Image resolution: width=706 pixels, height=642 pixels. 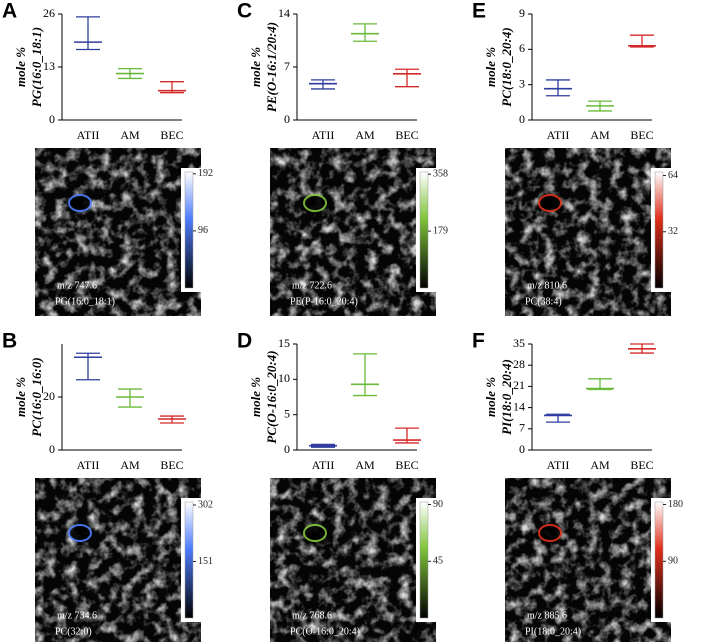 I want to click on y-tick-label: 10, so click(x=284, y=378).